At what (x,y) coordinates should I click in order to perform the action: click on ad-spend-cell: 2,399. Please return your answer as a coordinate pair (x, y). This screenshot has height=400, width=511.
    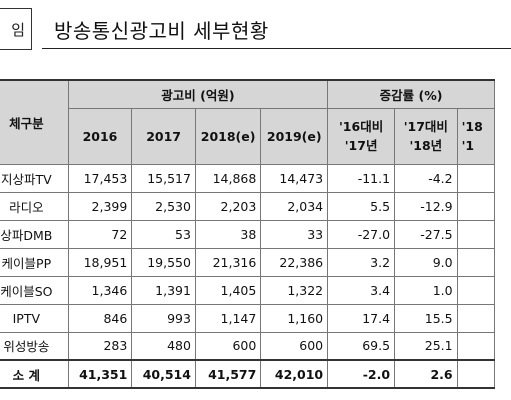
    Looking at the image, I should click on (100, 206).